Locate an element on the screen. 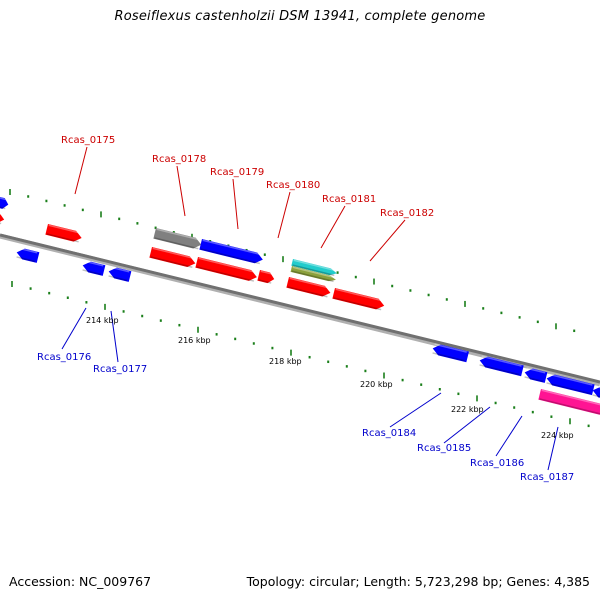 The width and height of the screenshot is (600, 600). gene-label-rcas-0180: Rcas_0180 is located at coordinates (293, 185).